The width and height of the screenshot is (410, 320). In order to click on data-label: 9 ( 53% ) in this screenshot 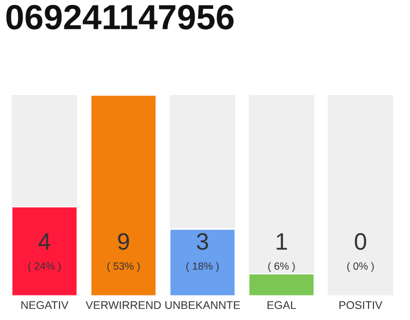, I will do `click(123, 252)`.